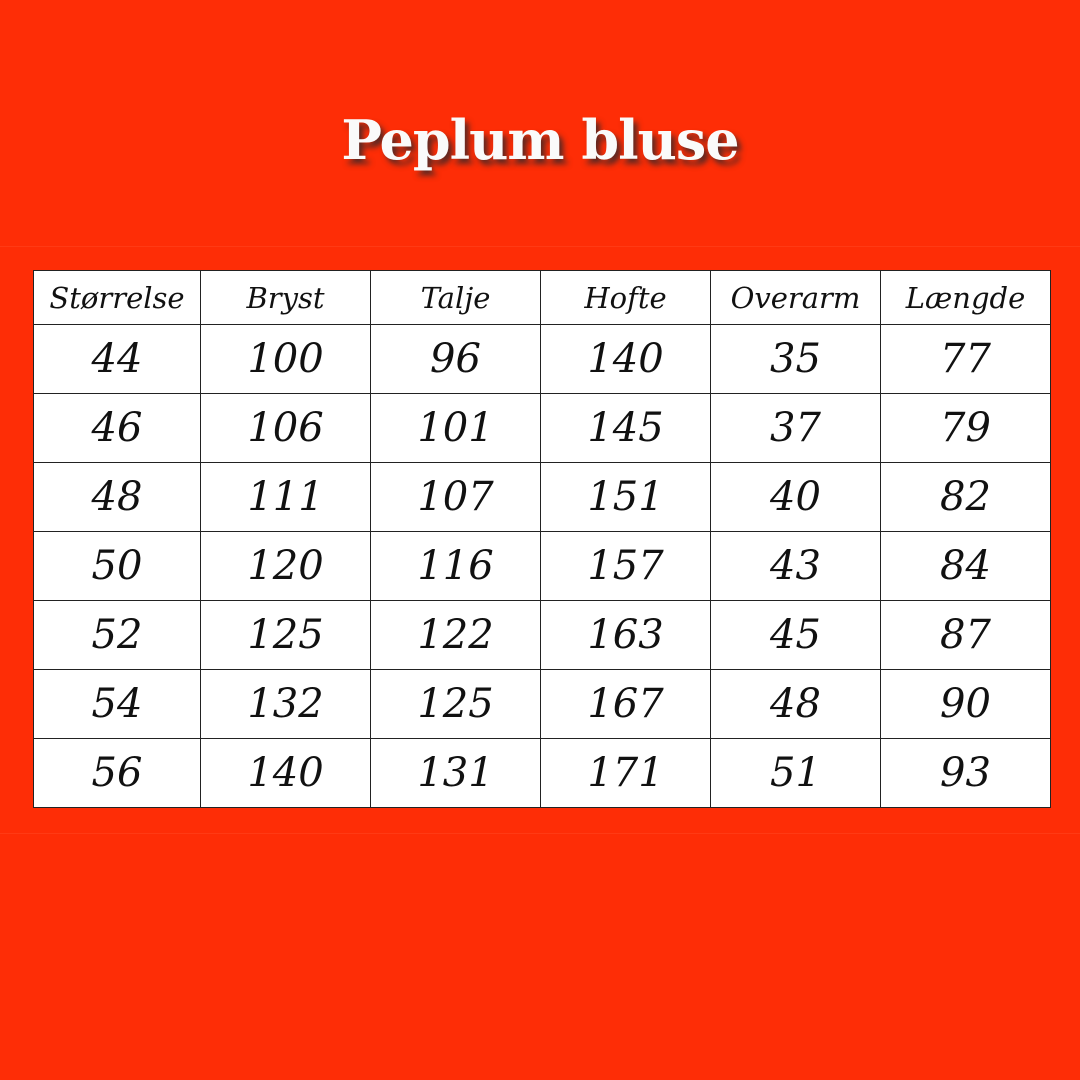 This screenshot has height=1080, width=1080. Describe the element at coordinates (795, 297) in the screenshot. I see `column-header: Overarm` at that location.